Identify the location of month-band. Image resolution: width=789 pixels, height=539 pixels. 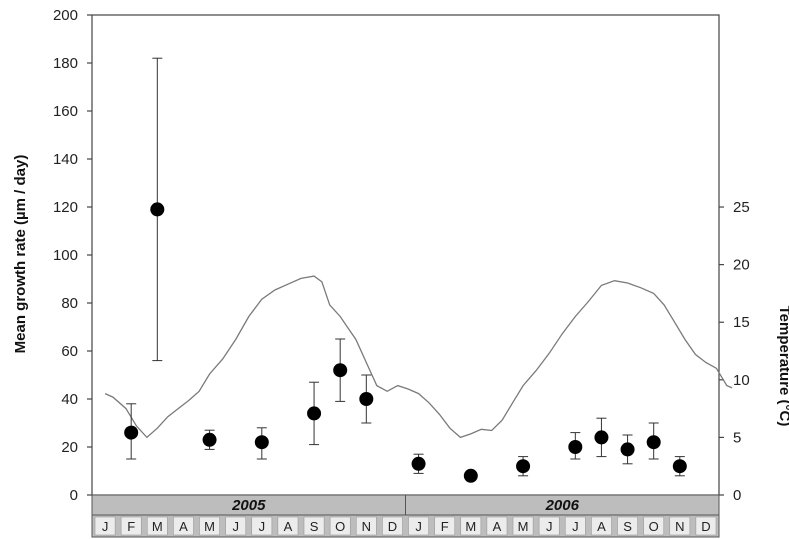
(405, 526).